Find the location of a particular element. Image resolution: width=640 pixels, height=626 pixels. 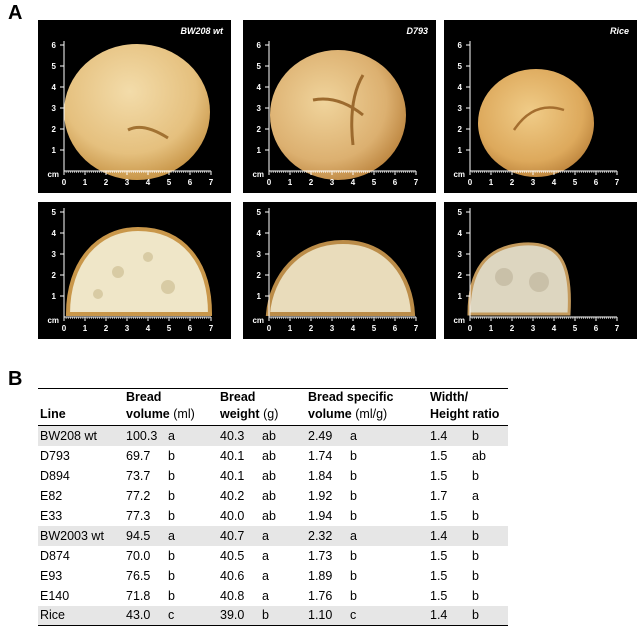

cell-weight: 40.8 a is located at coordinates (244, 595).